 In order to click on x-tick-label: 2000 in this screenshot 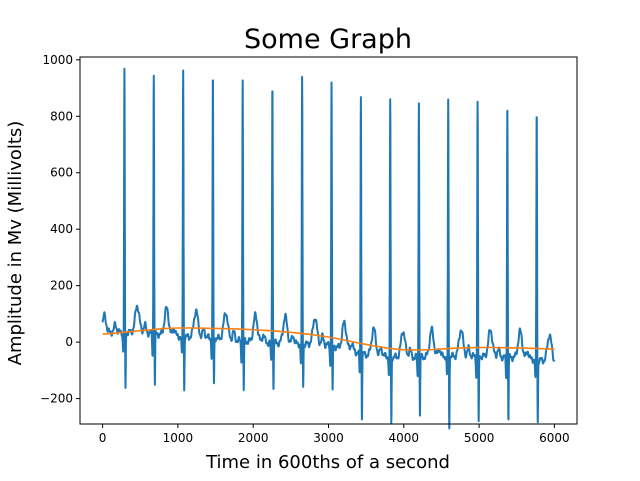, I will do `click(253, 438)`.